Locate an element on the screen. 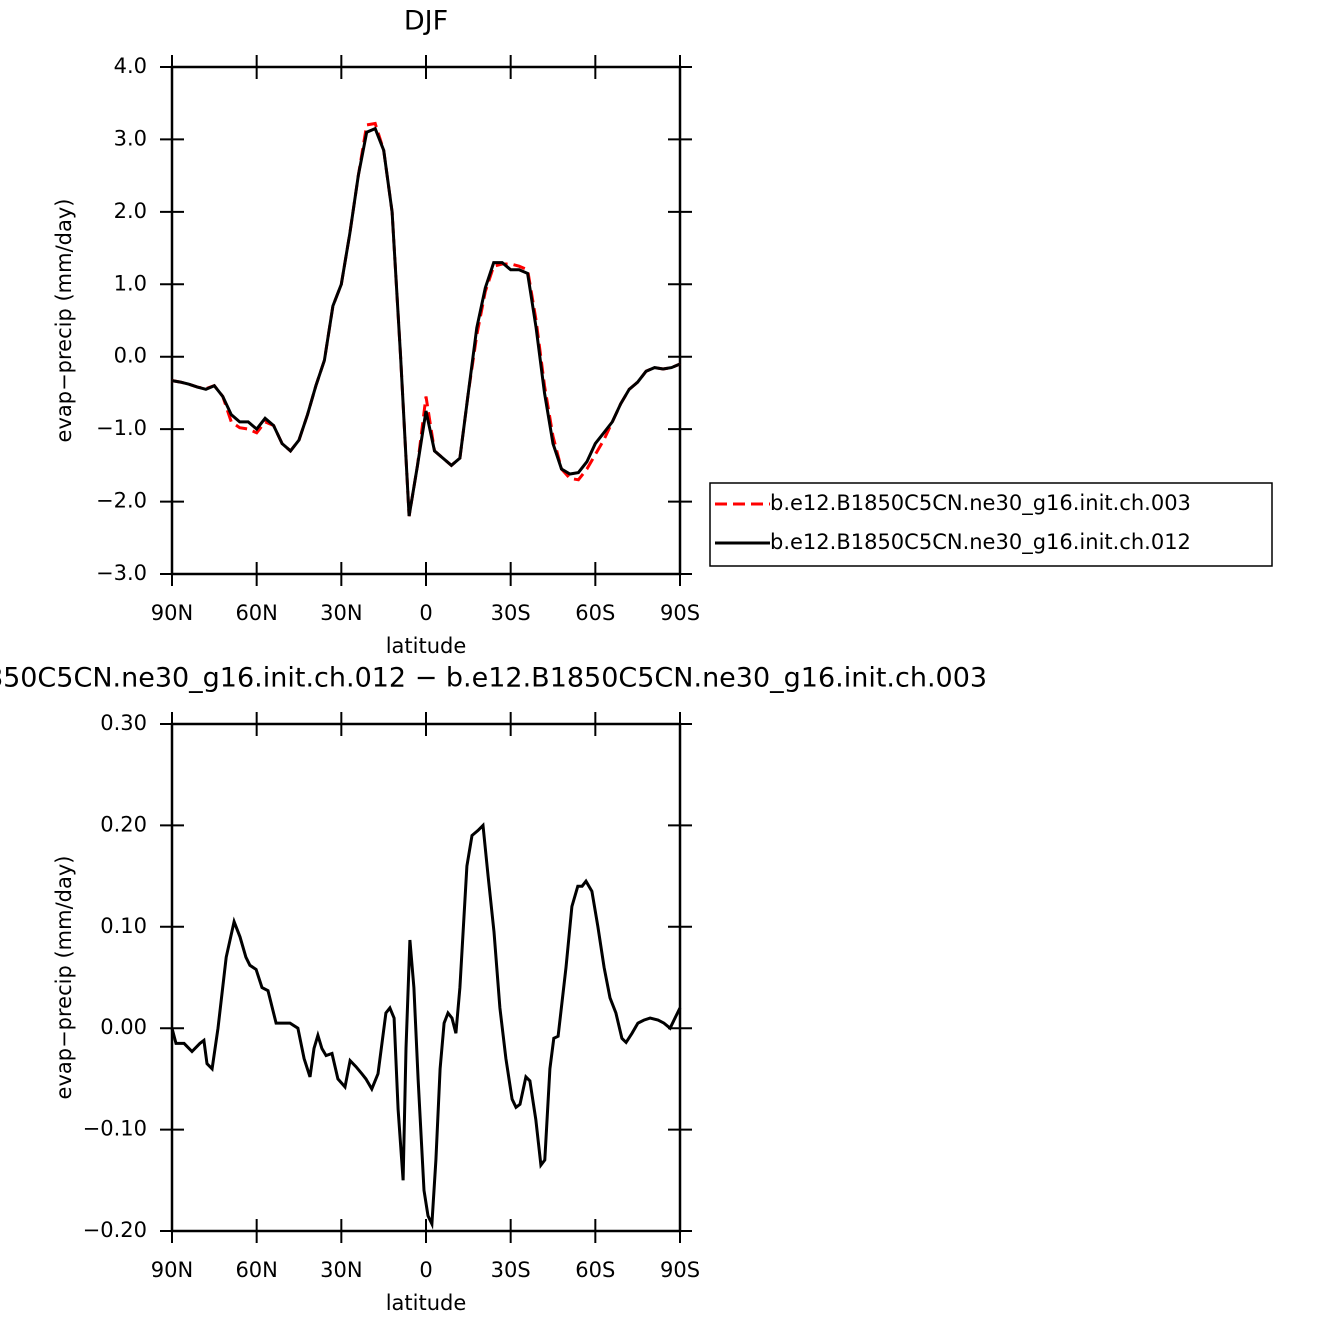 This screenshot has width=1322, height=1325. y-tick-label: −3.0 is located at coordinates (121, 573).